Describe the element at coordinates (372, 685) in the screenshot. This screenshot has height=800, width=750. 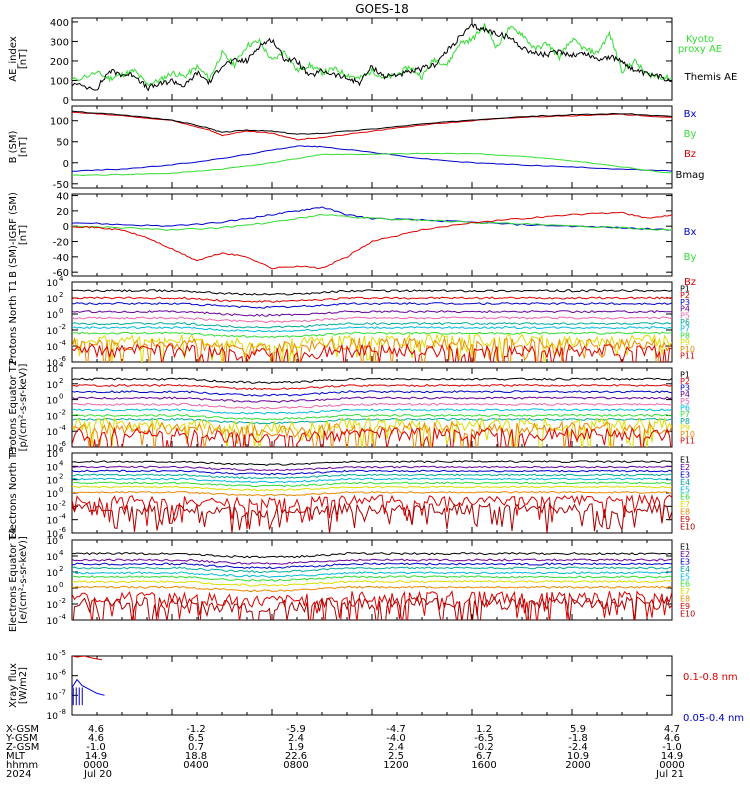
I see `panel-frame` at that location.